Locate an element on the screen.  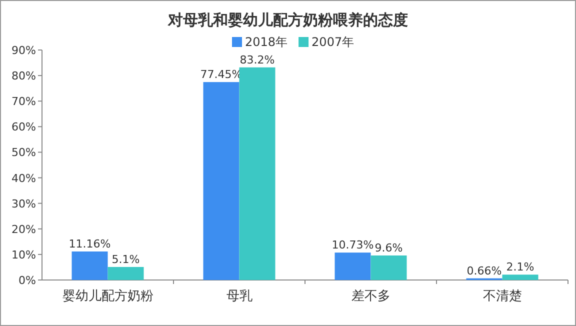
y-tick-label: 0% is located at coordinates (27, 280).